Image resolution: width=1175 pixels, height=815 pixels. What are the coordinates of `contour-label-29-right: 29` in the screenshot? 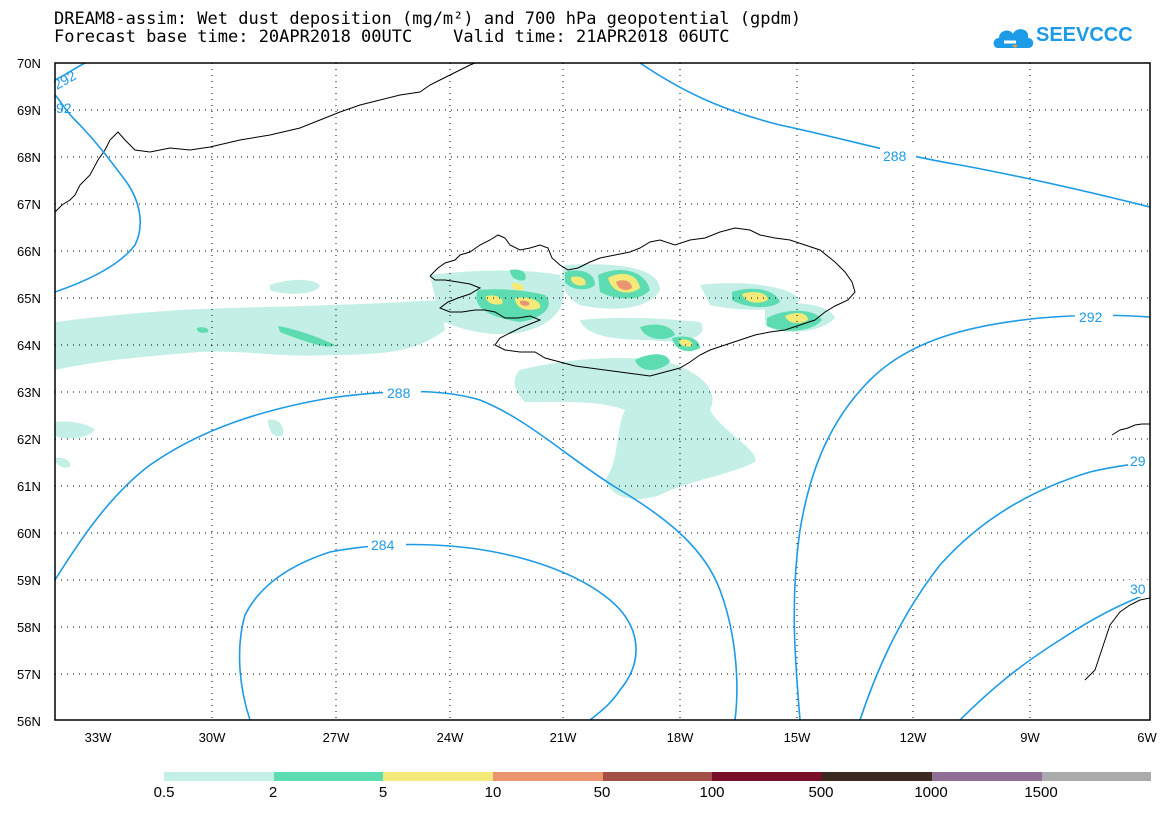 It's located at (1138, 461).